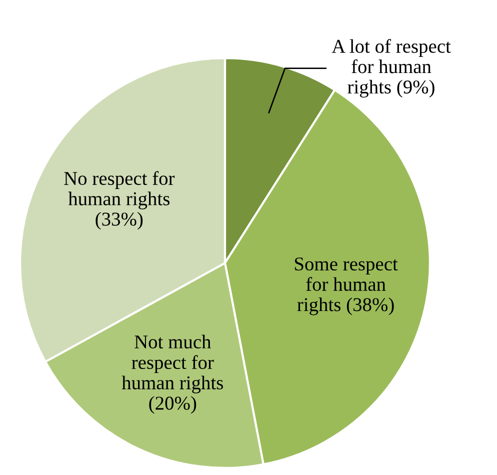 The height and width of the screenshot is (475, 497). Describe the element at coordinates (391, 68) in the screenshot. I see `slice-label: A lot of respect for human rights (9%)` at that location.